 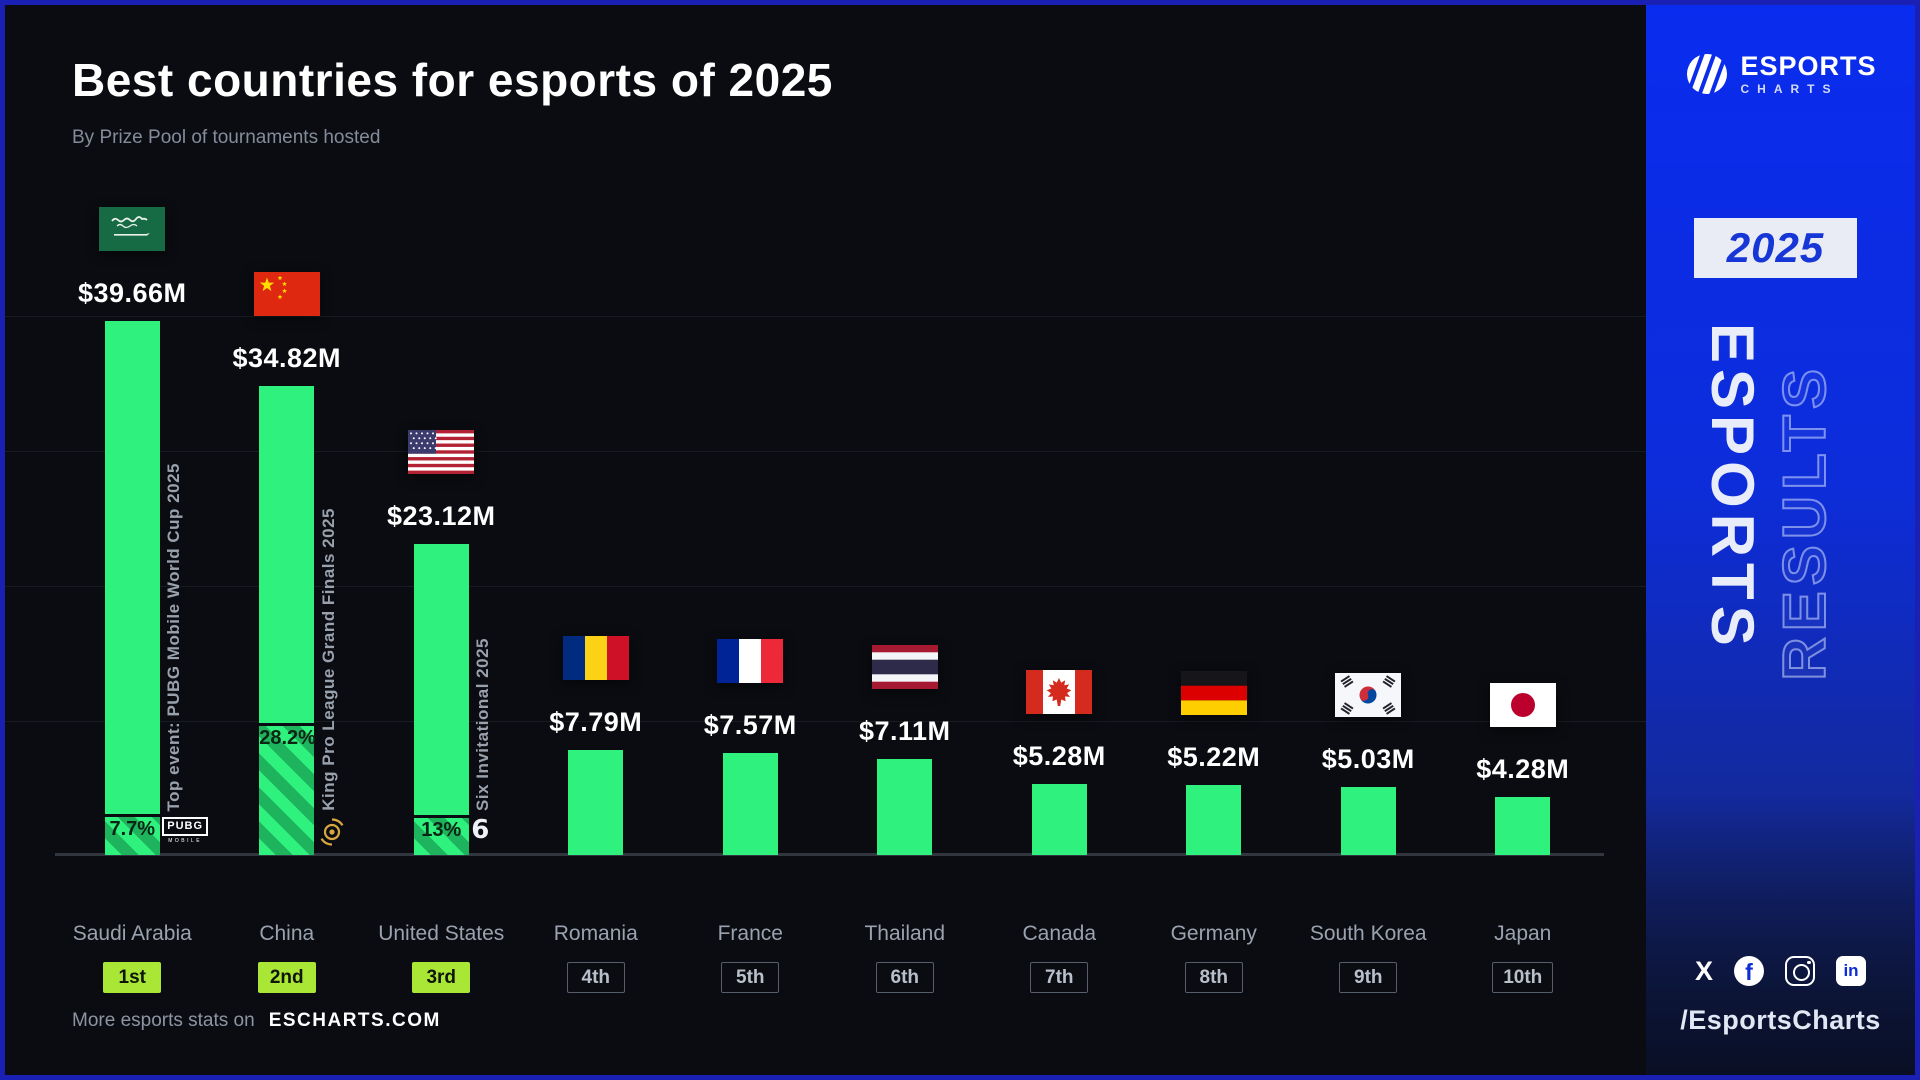 I want to click on flag-romania-icon, so click(x=595, y=658).